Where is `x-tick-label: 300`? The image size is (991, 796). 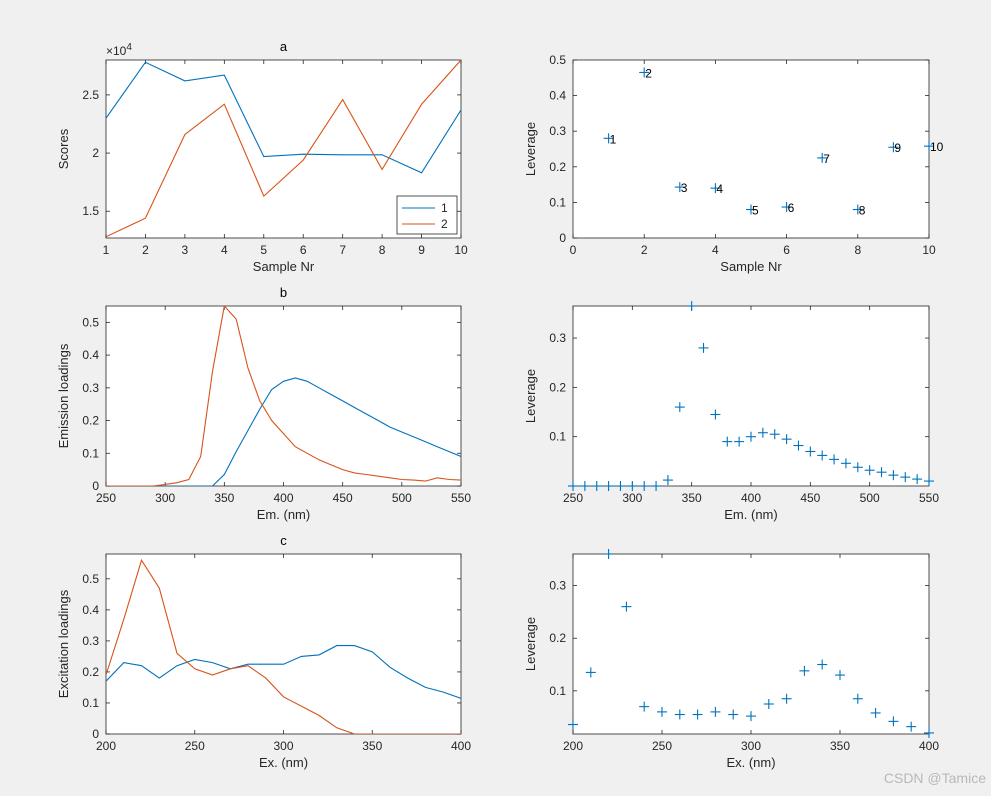
x-tick-label: 300 is located at coordinates (165, 498).